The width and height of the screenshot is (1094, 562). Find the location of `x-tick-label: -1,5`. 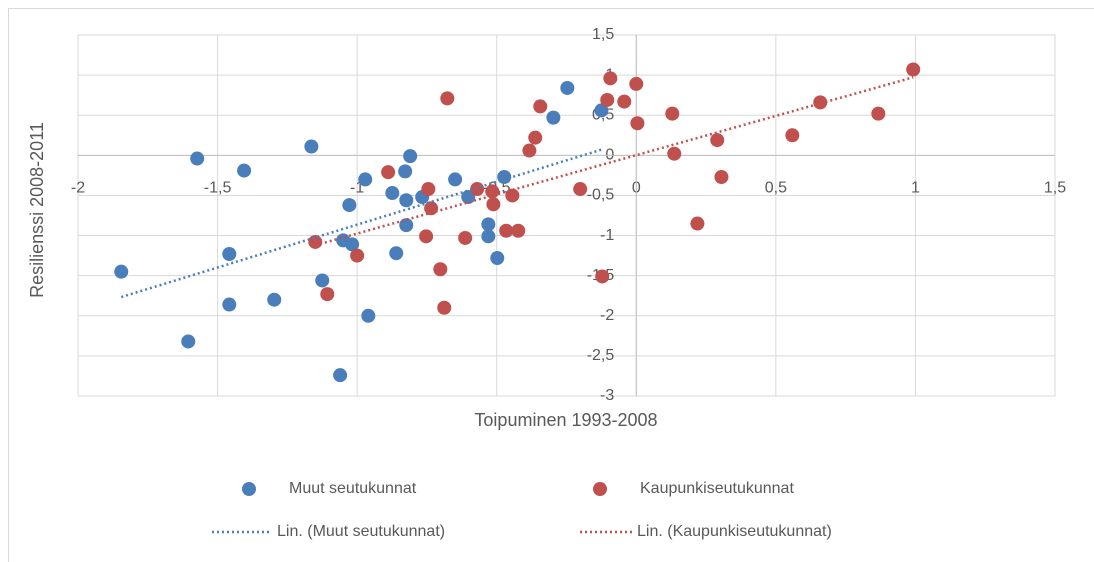

x-tick-label: -1,5 is located at coordinates (218, 188).